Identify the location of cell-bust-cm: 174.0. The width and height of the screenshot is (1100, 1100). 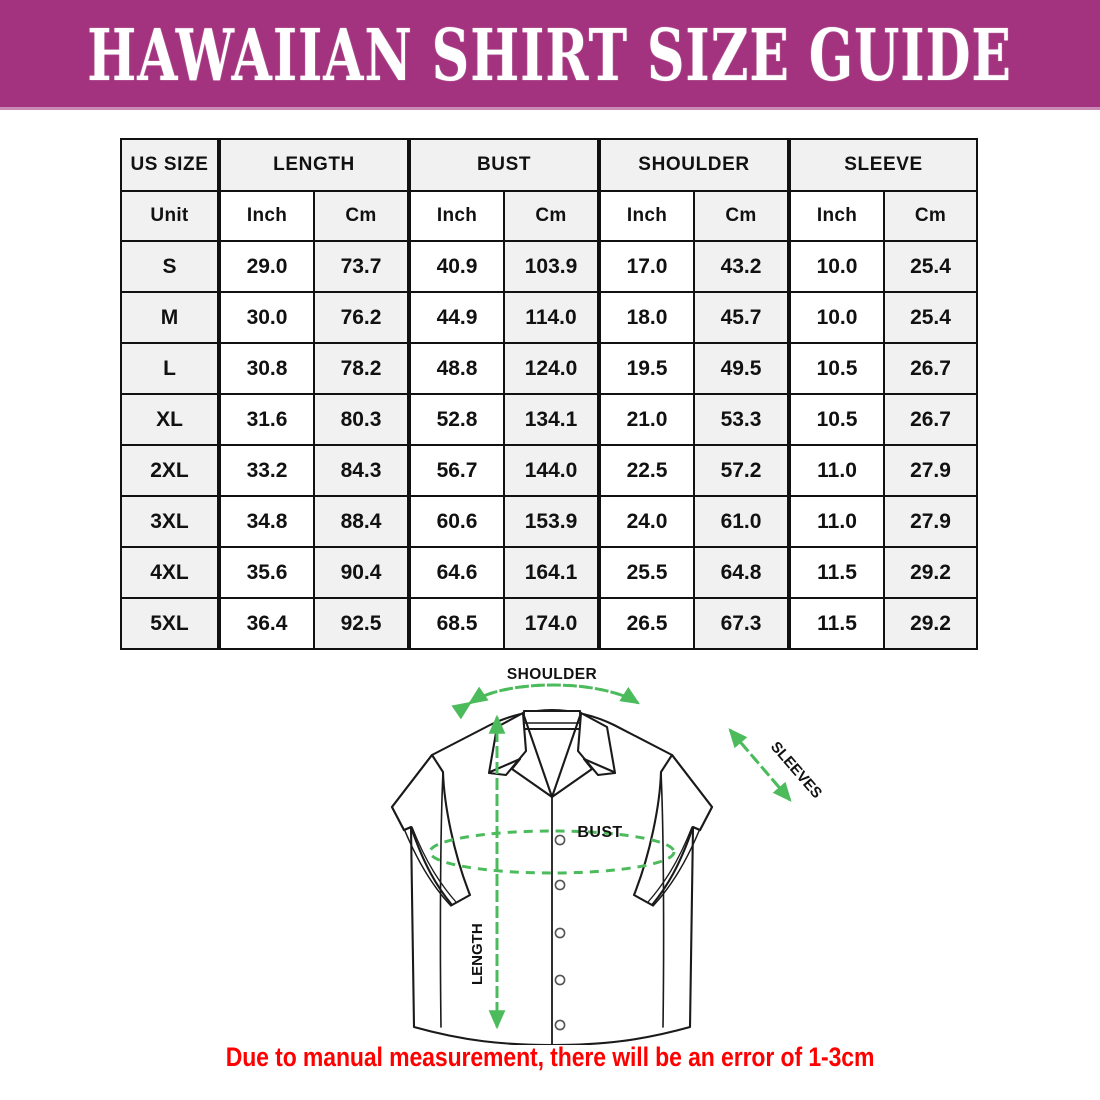
(552, 623).